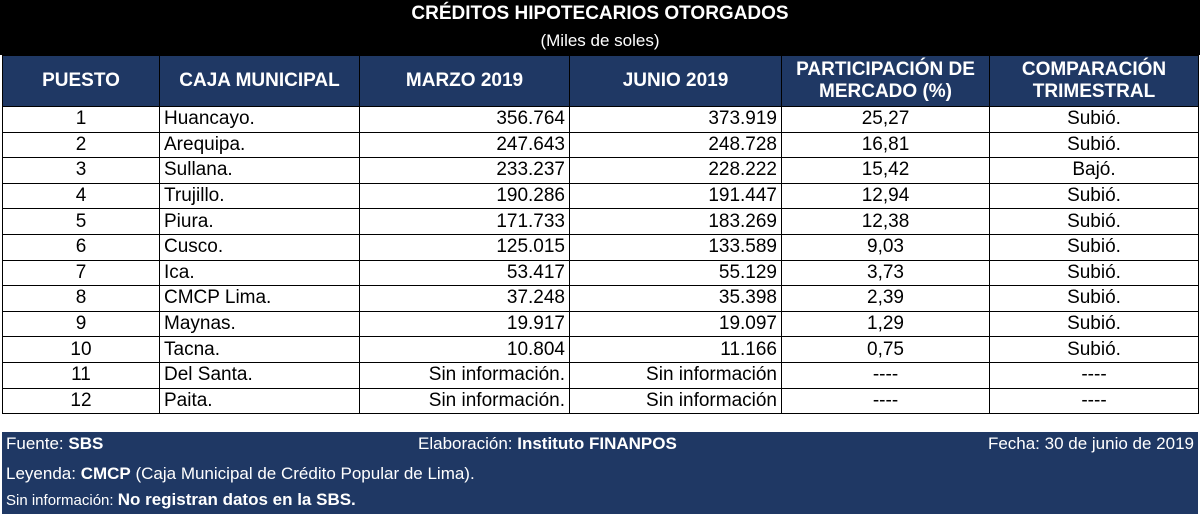 The width and height of the screenshot is (1200, 514). What do you see at coordinates (464, 196) in the screenshot?
I see `cell-marzo: 190.286` at bounding box center [464, 196].